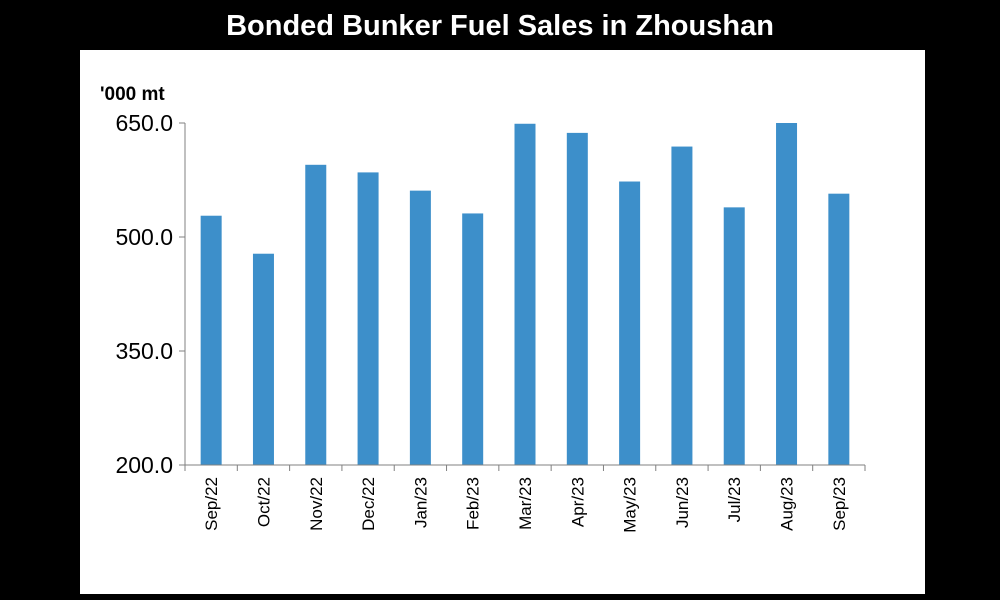 This screenshot has height=600, width=1000. I want to click on x-tick-label: Aug/23, so click(787, 504).